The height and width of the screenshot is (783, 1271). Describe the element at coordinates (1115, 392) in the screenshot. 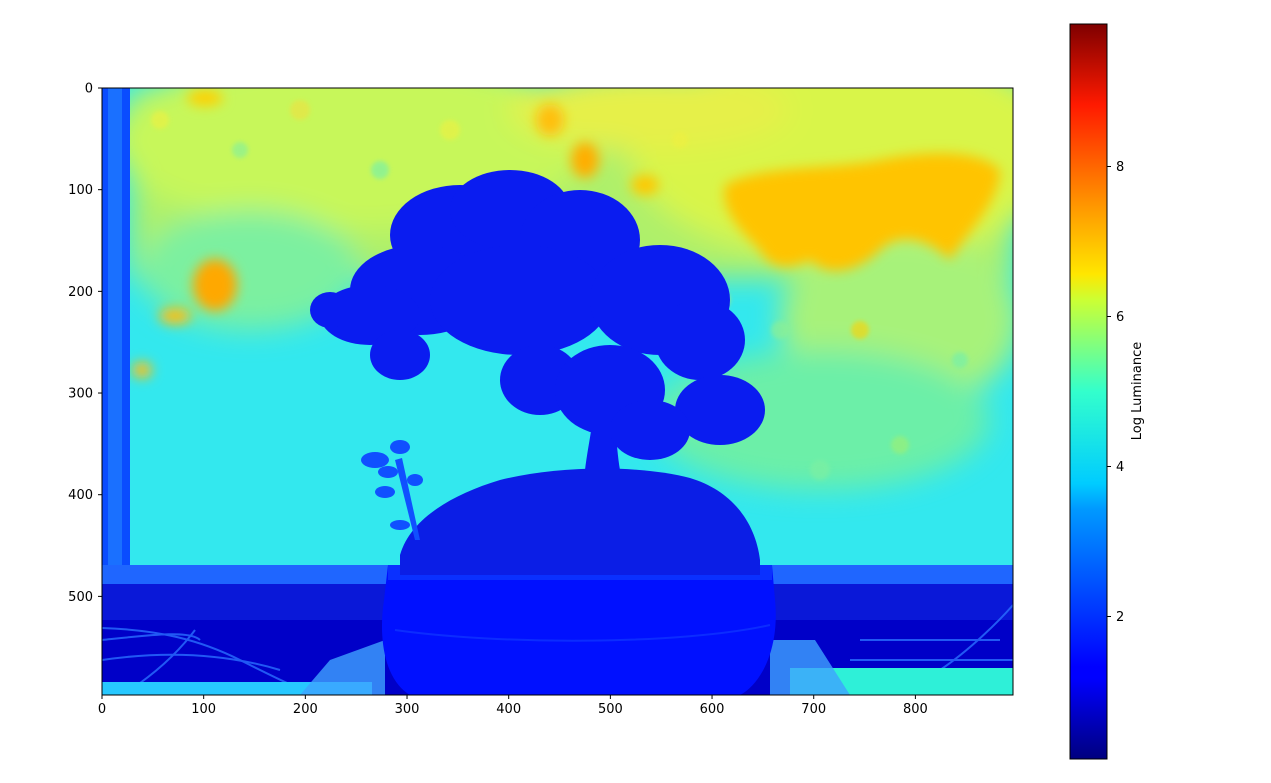

I see `colorbar-axis: 2 4 6 8` at that location.